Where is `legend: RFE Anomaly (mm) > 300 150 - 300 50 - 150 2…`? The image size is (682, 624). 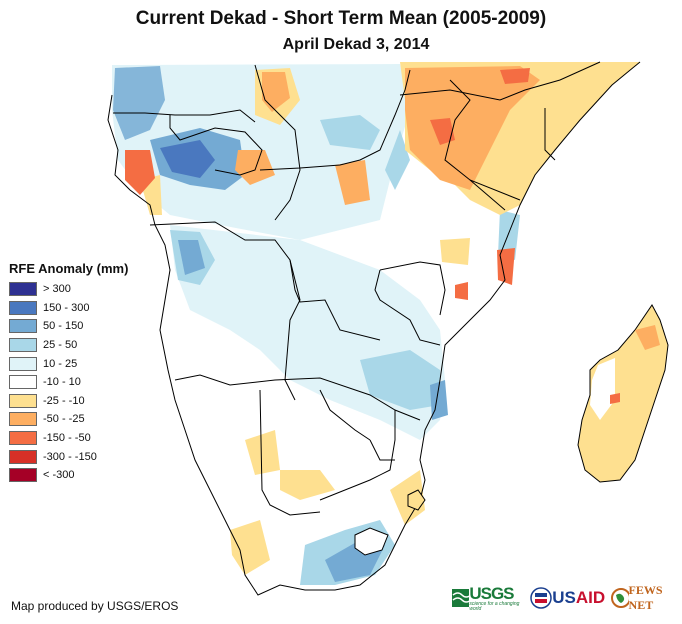
legend: RFE Anomaly (mm) > 300 150 - 300 50 - 150 2… is located at coordinates (68, 373).